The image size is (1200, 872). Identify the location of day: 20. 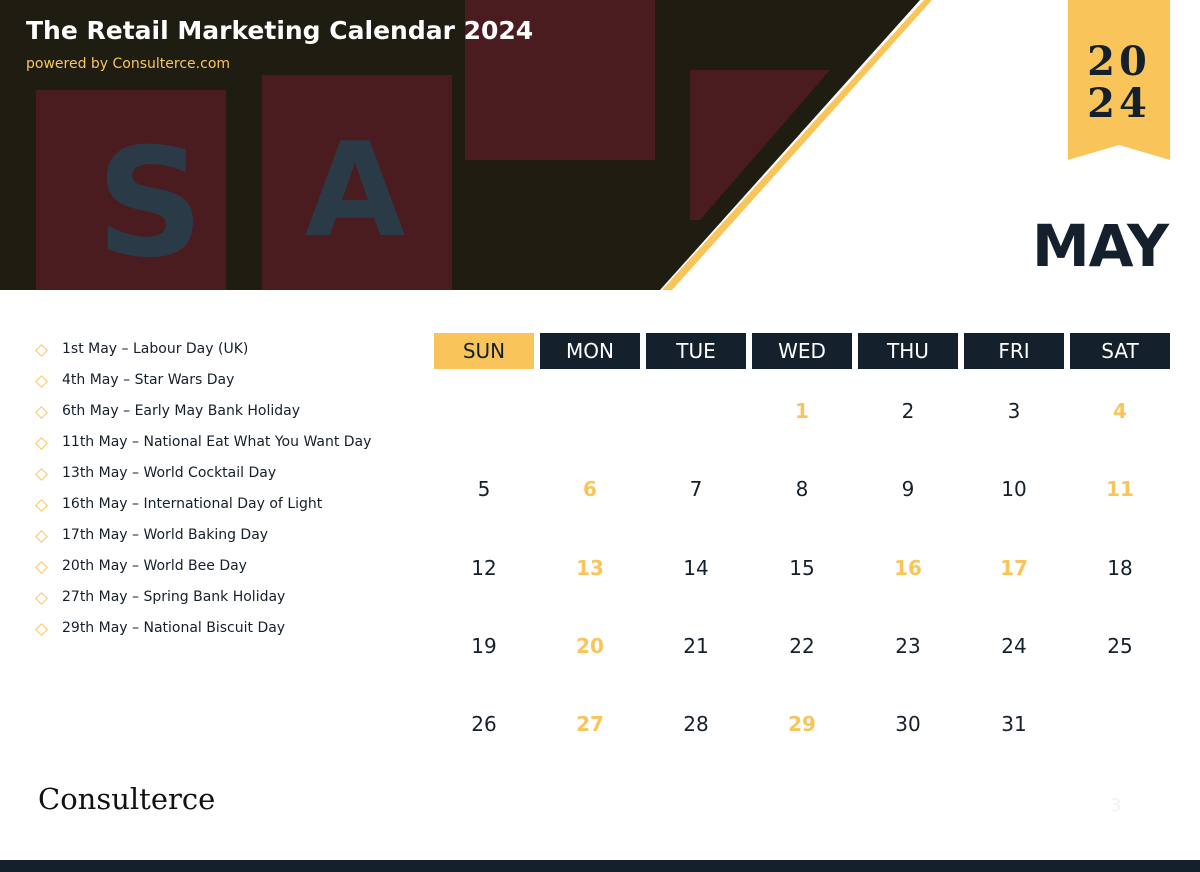
(590, 645).